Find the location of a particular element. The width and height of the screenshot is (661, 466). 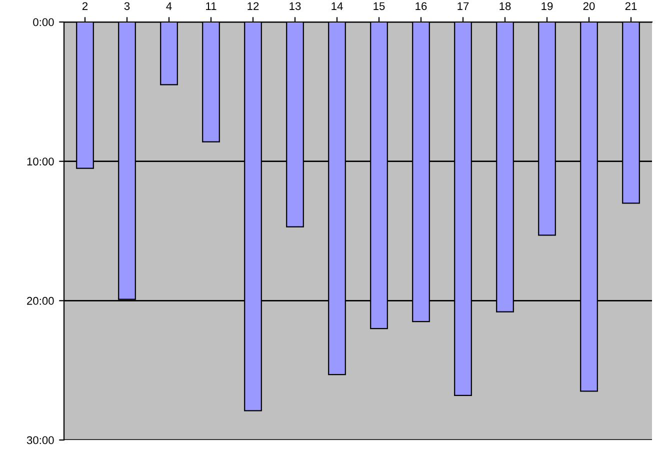

x-tick-label: 4 is located at coordinates (169, 6).